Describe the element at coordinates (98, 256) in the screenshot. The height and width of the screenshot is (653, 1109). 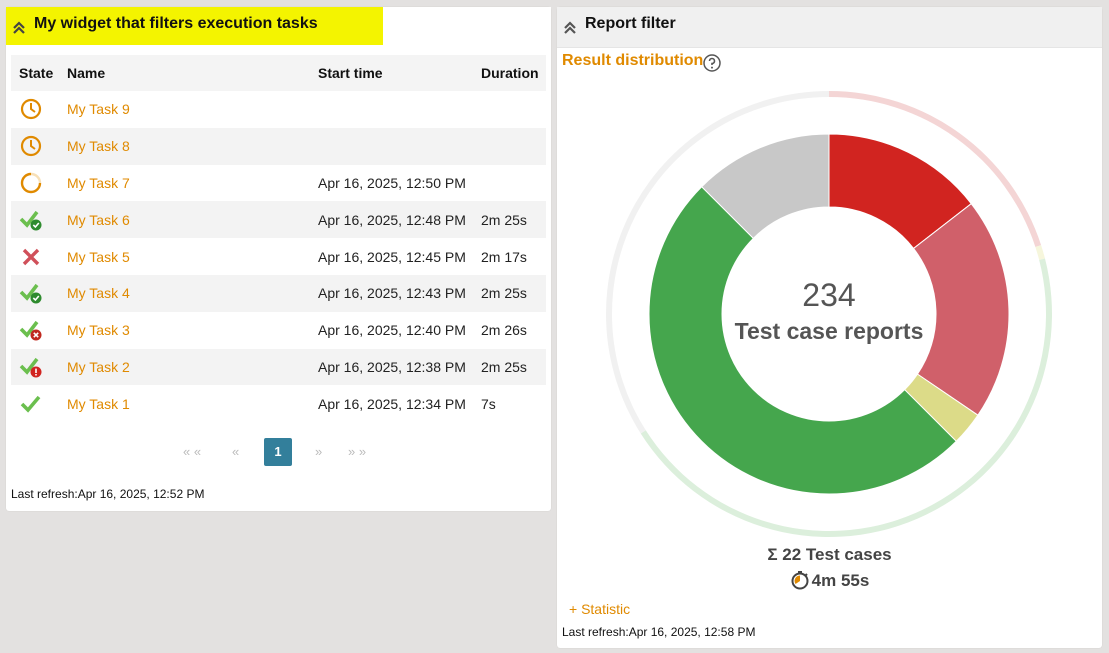
I see `task-name-link: My Task 5` at that location.